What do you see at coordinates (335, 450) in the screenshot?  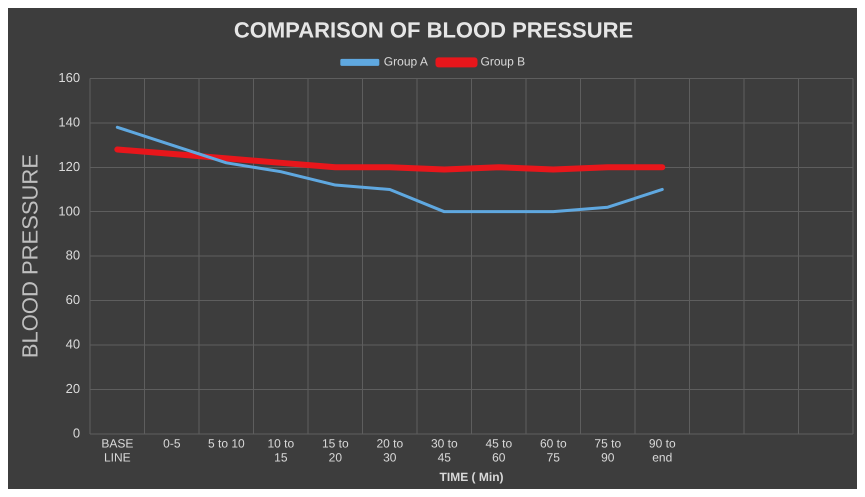 I see `x-tick-label: 15 to 20` at bounding box center [335, 450].